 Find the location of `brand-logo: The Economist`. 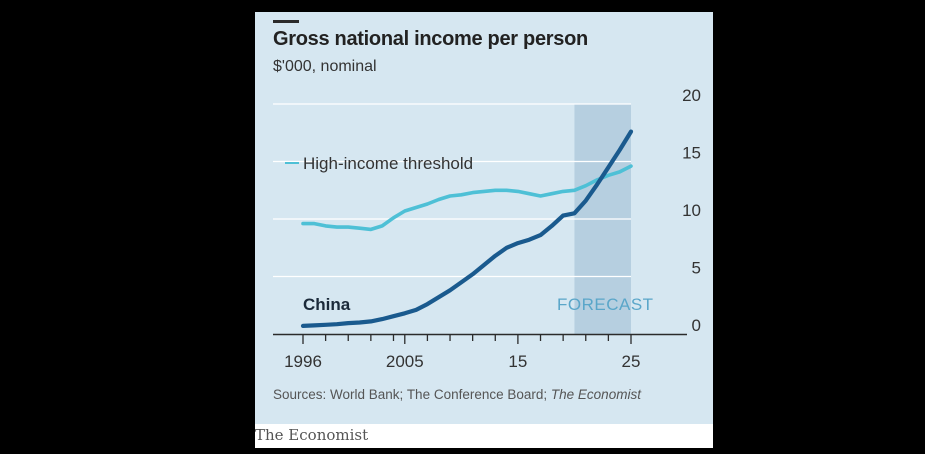

brand-logo: The Economist is located at coordinates (312, 435).